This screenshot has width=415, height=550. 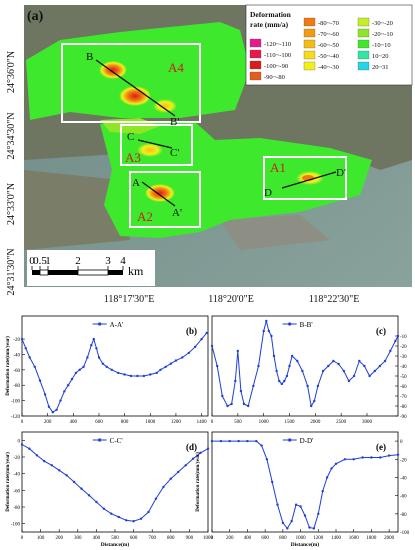 What do you see at coordinates (354, 538) in the screenshot?
I see `x-tick-label: 1600` at bounding box center [354, 538].